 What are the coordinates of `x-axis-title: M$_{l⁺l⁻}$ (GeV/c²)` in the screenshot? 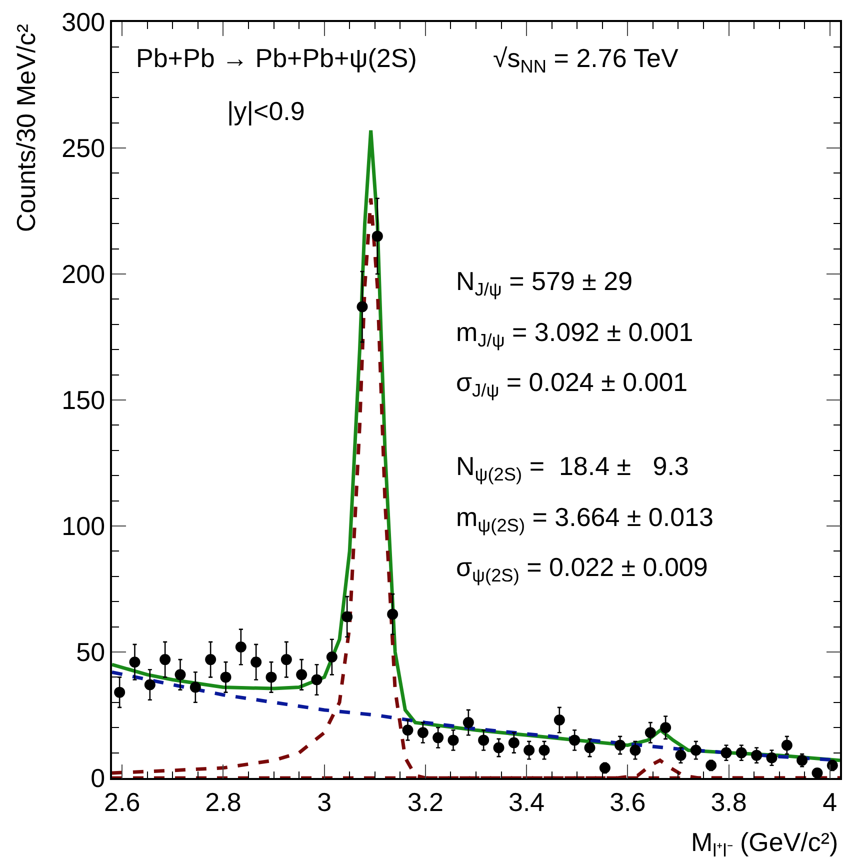 It's located at (764, 842).